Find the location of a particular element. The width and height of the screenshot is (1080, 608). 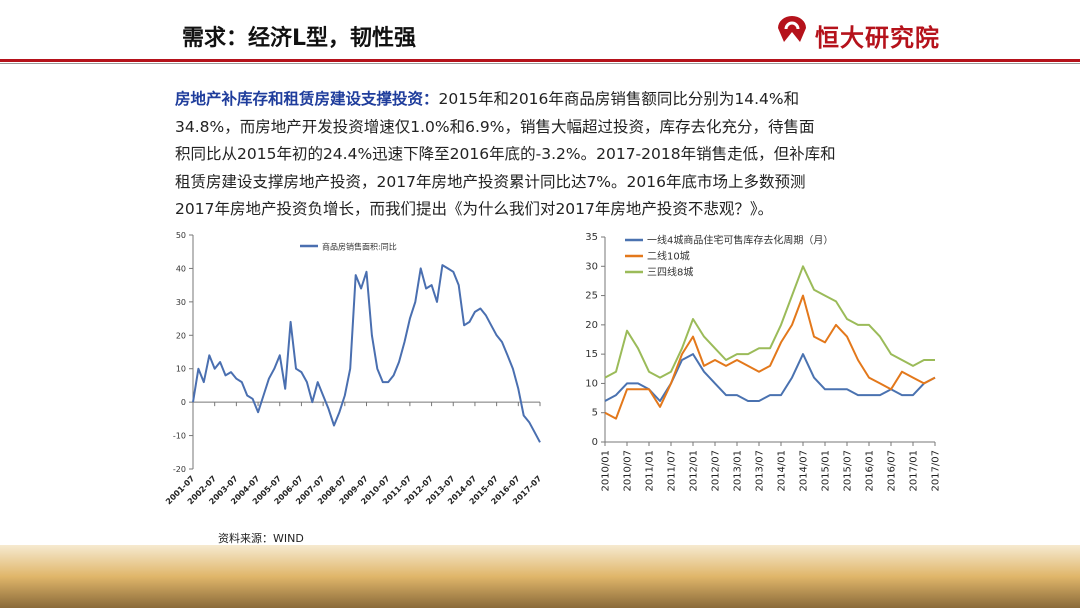

x-tick-label: 2012/07 is located at coordinates (716, 471).